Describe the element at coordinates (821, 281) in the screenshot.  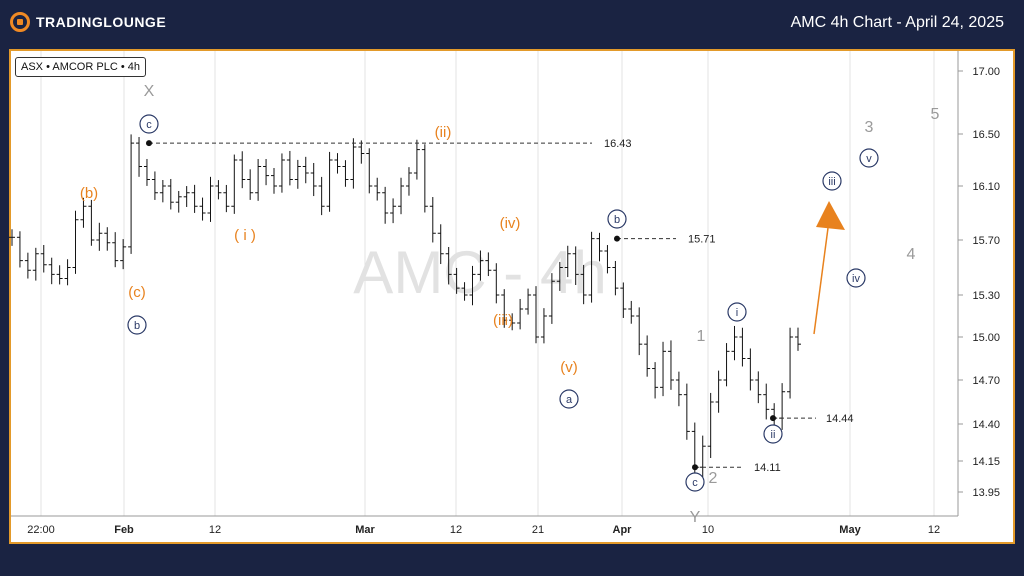
I see `projection-arrow-line` at that location.